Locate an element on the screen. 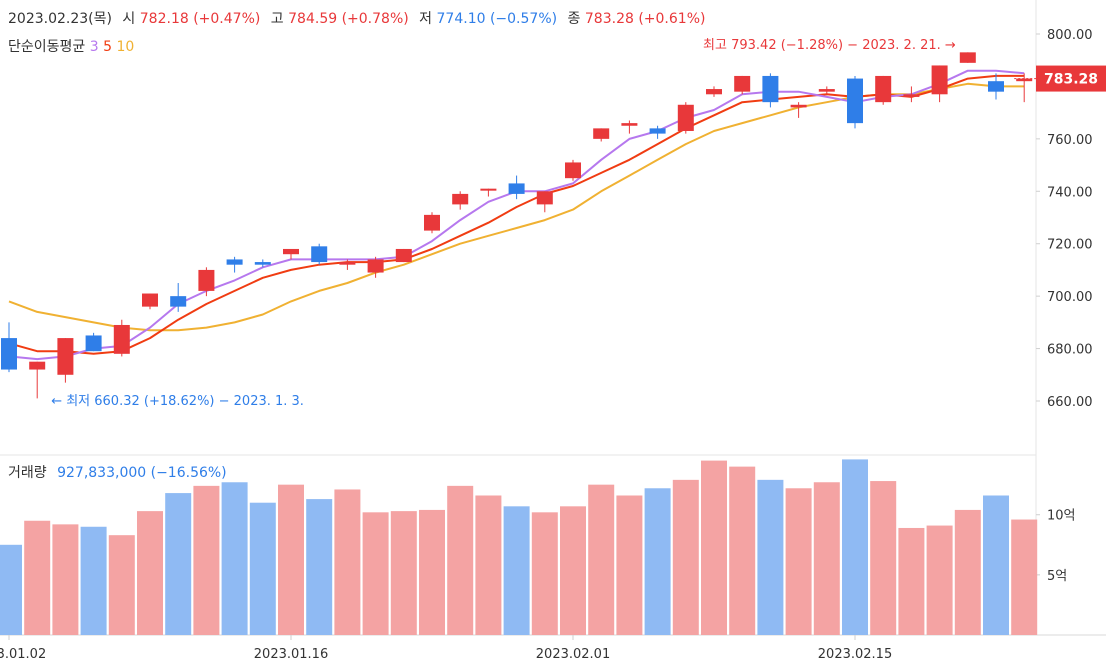 The image size is (1106, 665). open-label: 시 is located at coordinates (129, 19).